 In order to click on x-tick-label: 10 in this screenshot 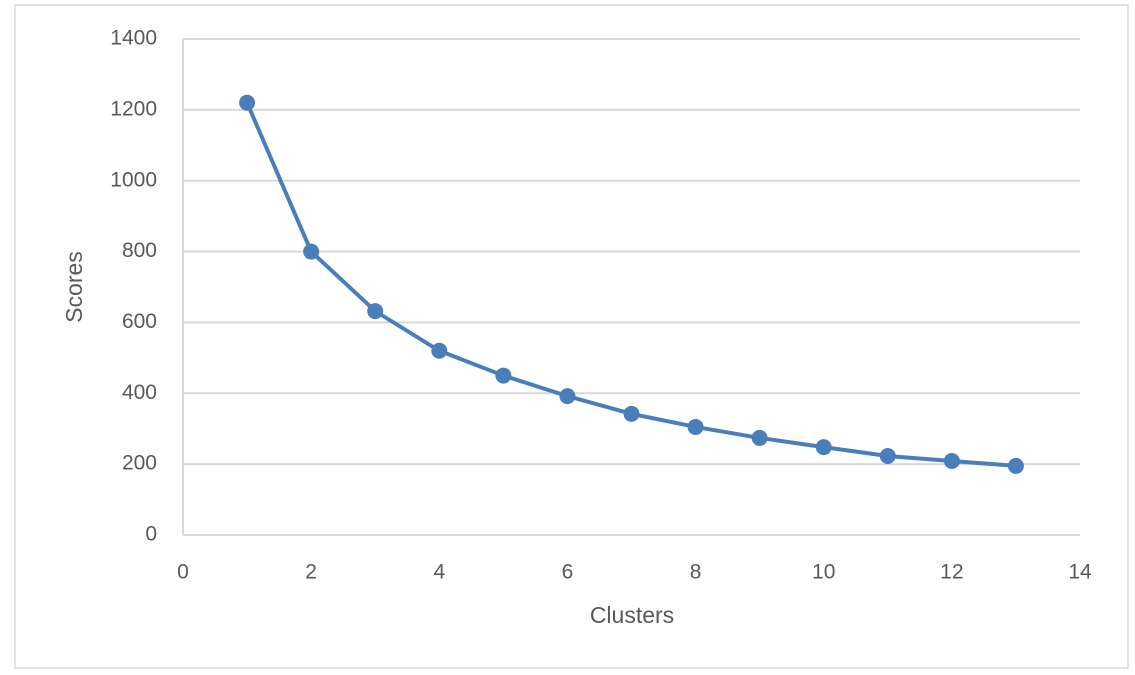, I will do `click(823, 572)`.